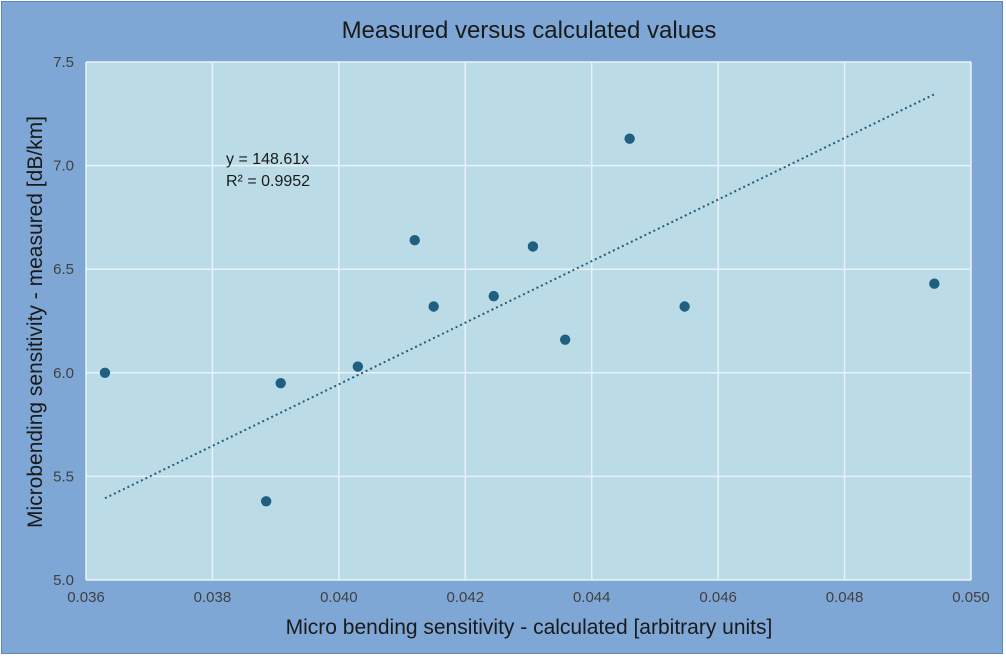 The height and width of the screenshot is (657, 1006). Describe the element at coordinates (529, 30) in the screenshot. I see `chart-title: Measured versus calculated values` at that location.